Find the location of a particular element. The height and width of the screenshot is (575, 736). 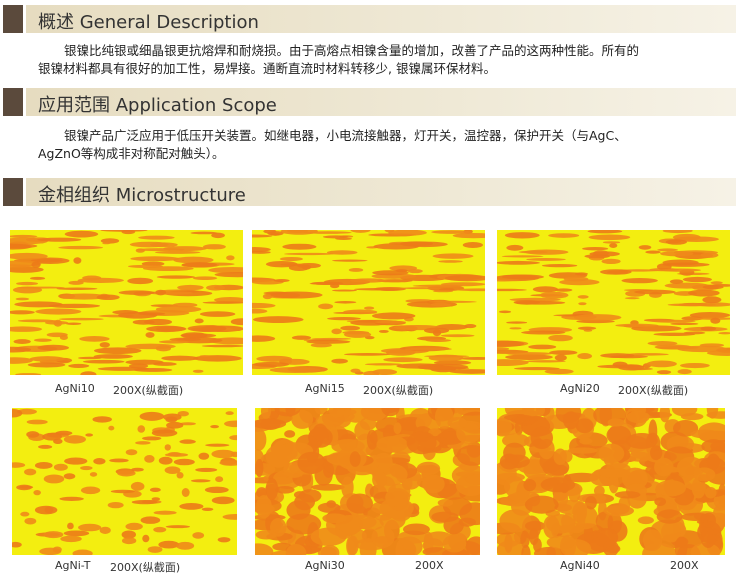

section-title: 金相组织 Microstructure is located at coordinates (142, 195).